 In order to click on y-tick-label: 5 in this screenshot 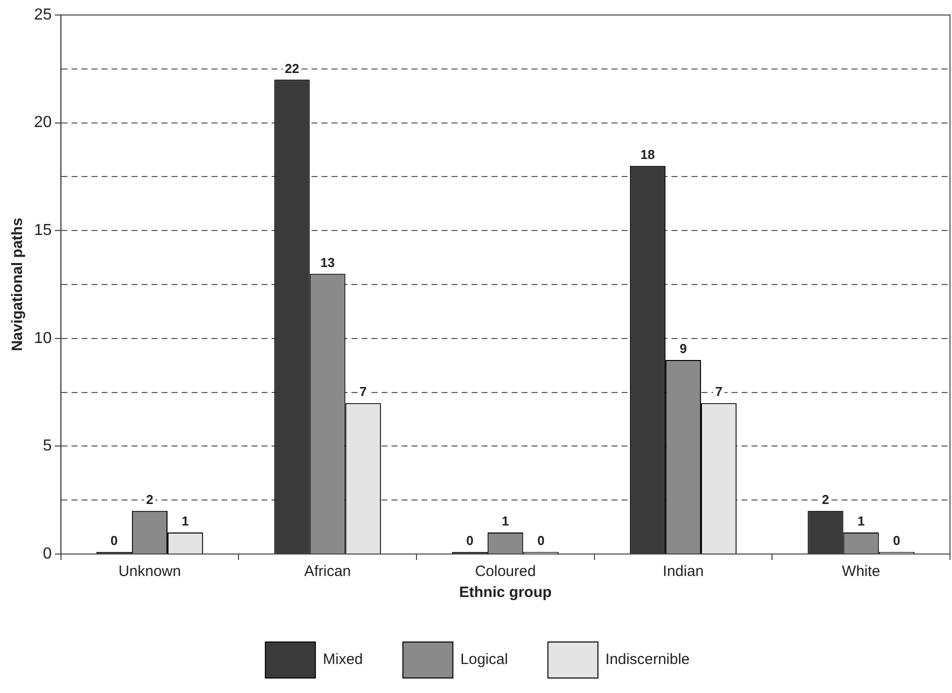, I will do `click(47, 446)`.